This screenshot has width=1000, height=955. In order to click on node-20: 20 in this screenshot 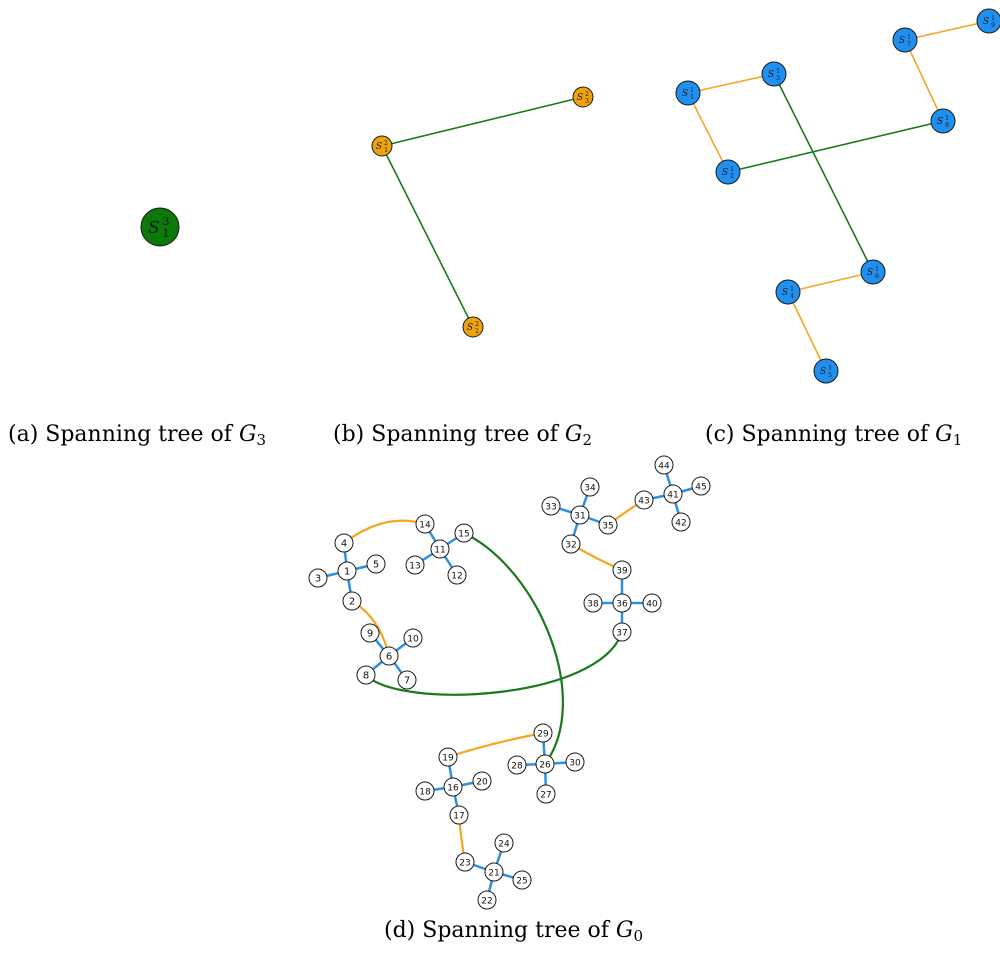, I will do `click(482, 781)`.